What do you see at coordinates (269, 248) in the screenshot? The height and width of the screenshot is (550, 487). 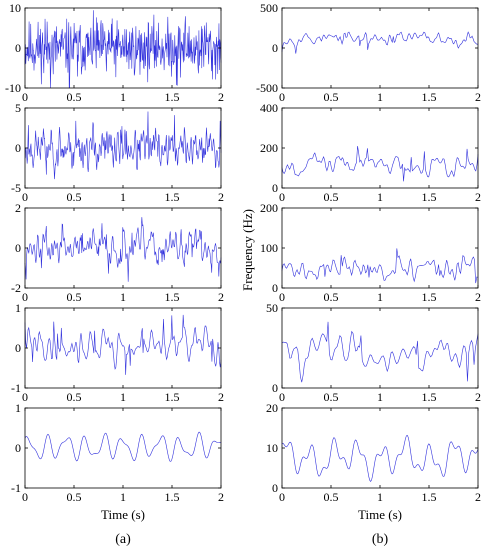 I see `y-tick-label-b3: 100` at bounding box center [269, 248].